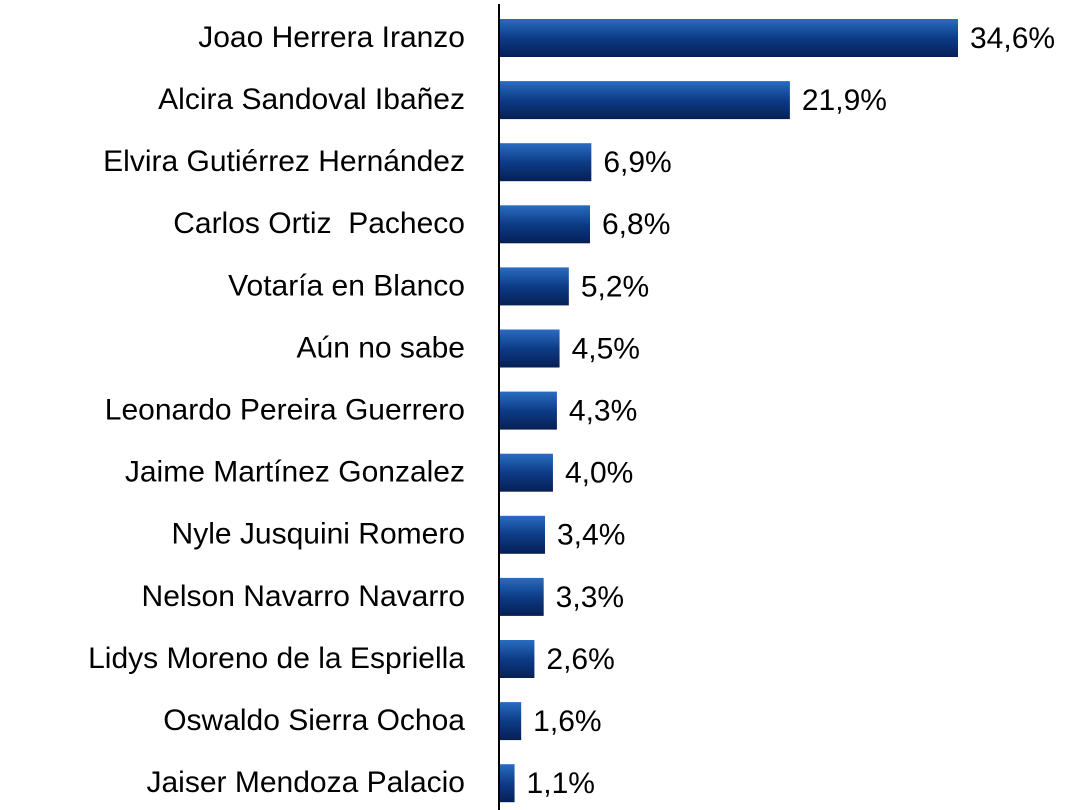 The width and height of the screenshot is (1089, 810). I want to click on category-label: Jaime Martínez Gonzalez, so click(295, 472).